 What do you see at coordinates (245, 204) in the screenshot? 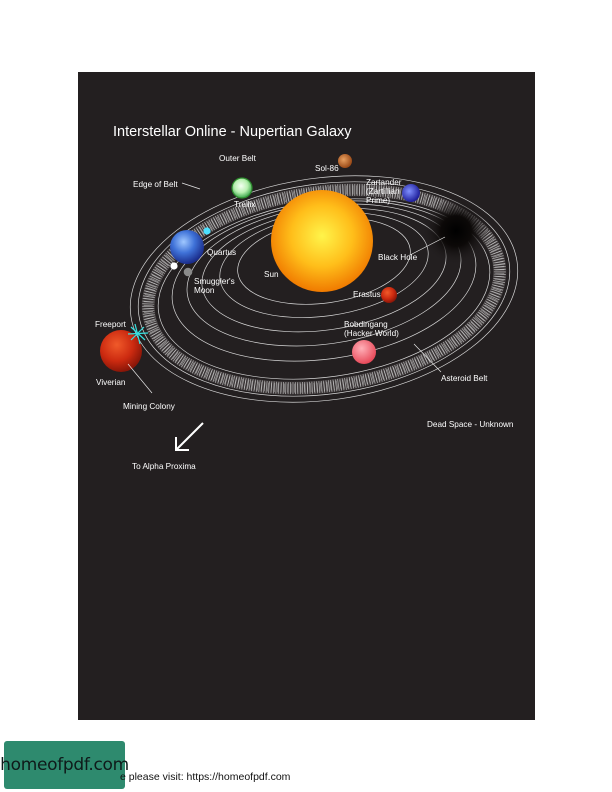
I see `label-trellix: Trellix` at bounding box center [245, 204].